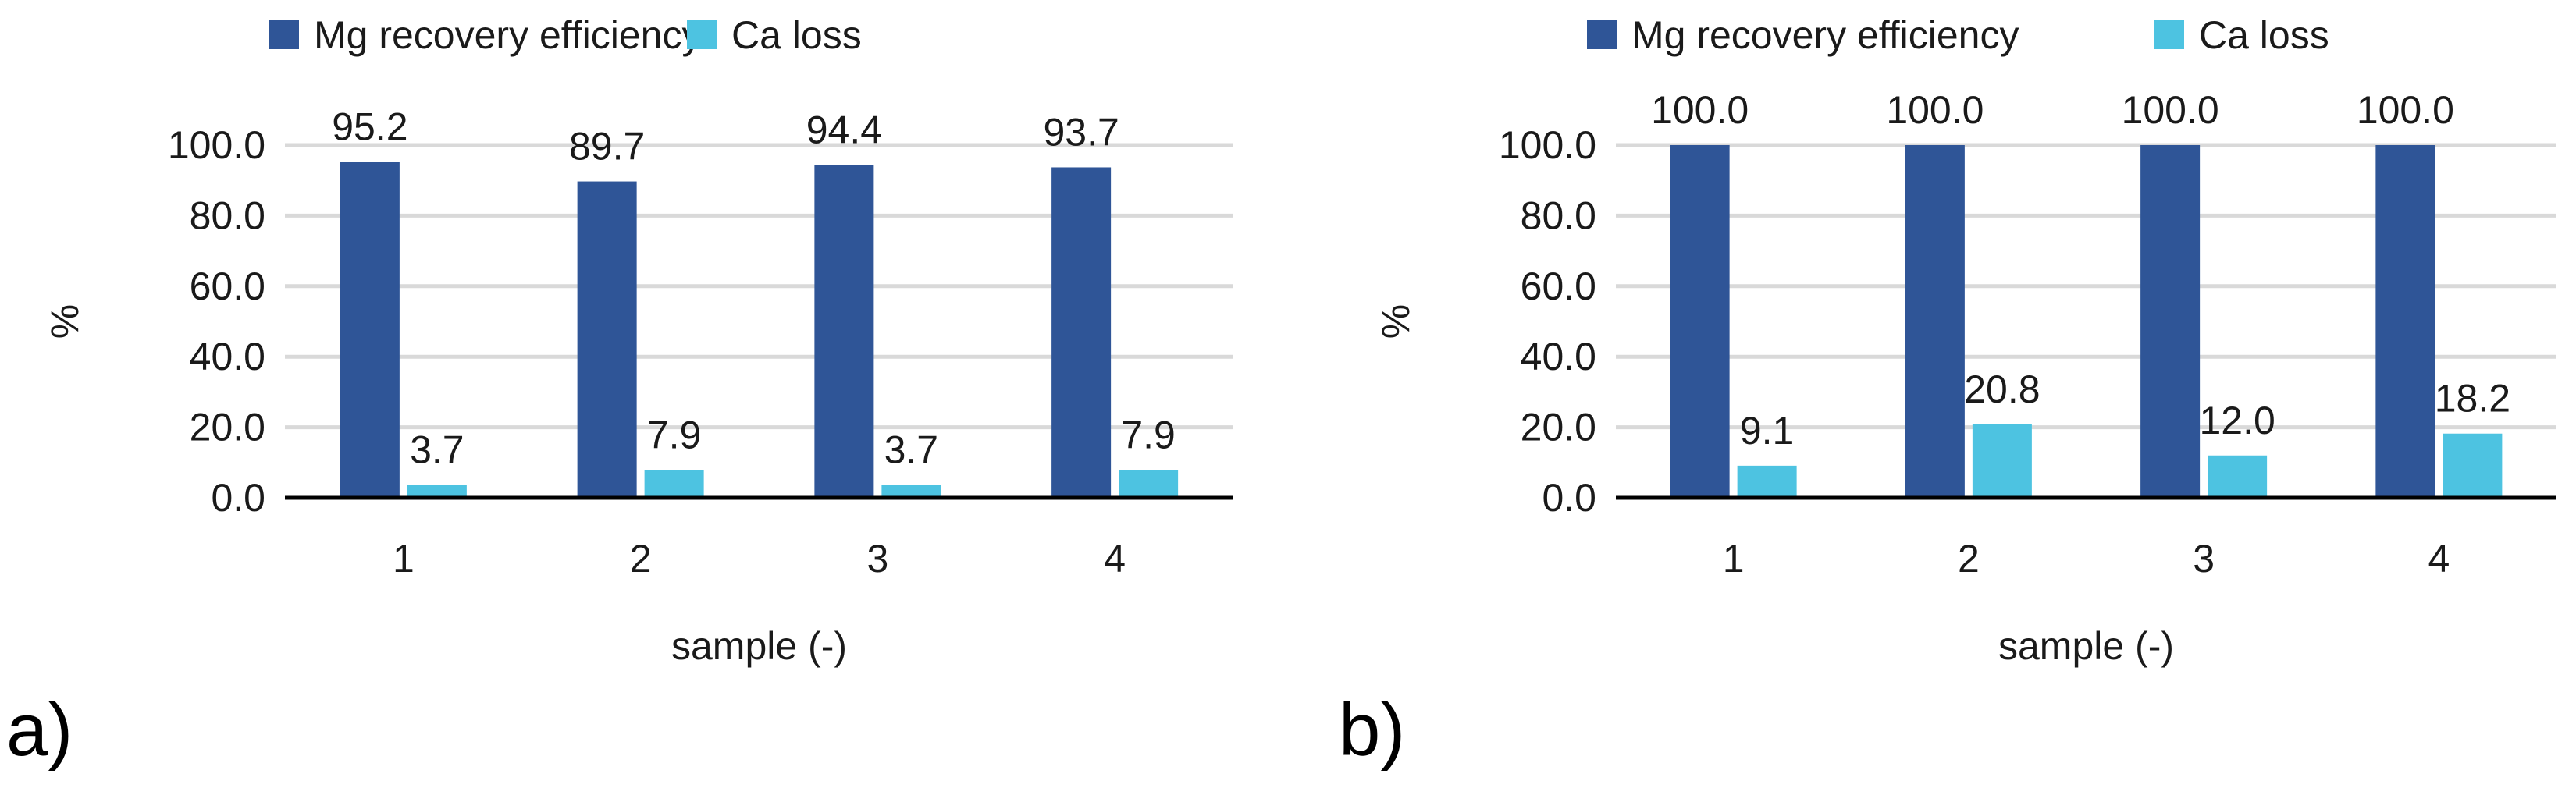  What do you see at coordinates (39, 730) in the screenshot?
I see `panel-label: a)` at bounding box center [39, 730].